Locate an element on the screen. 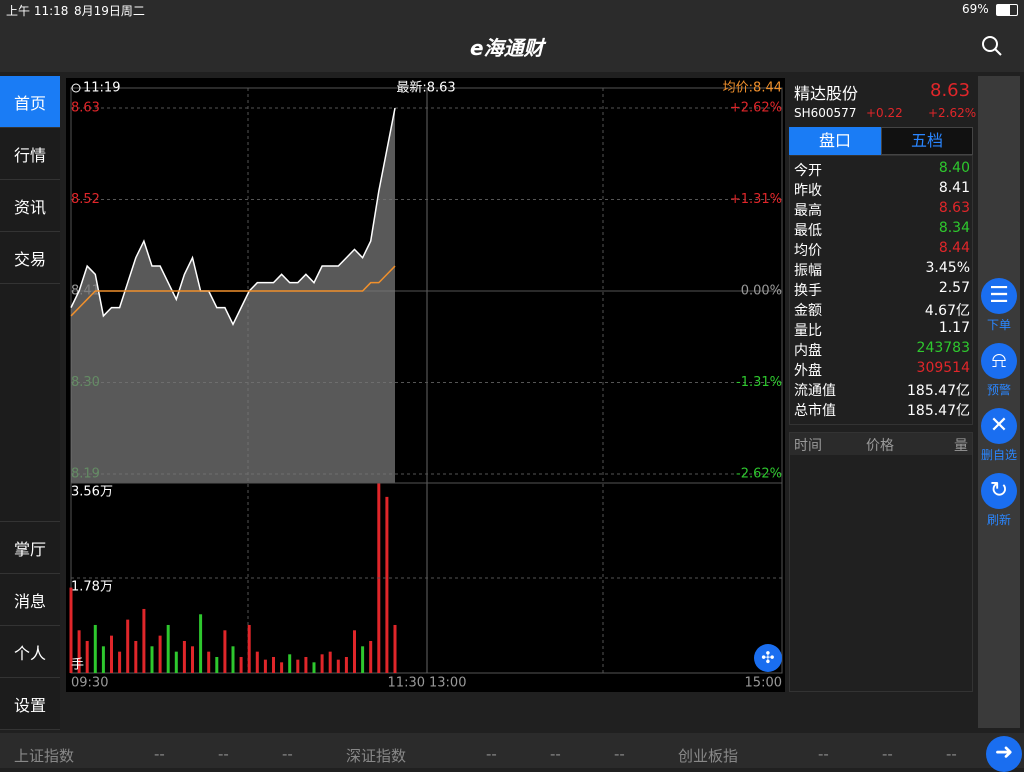 The width and height of the screenshot is (1024, 772). quote-row: 最高 8.63 is located at coordinates (882, 210).